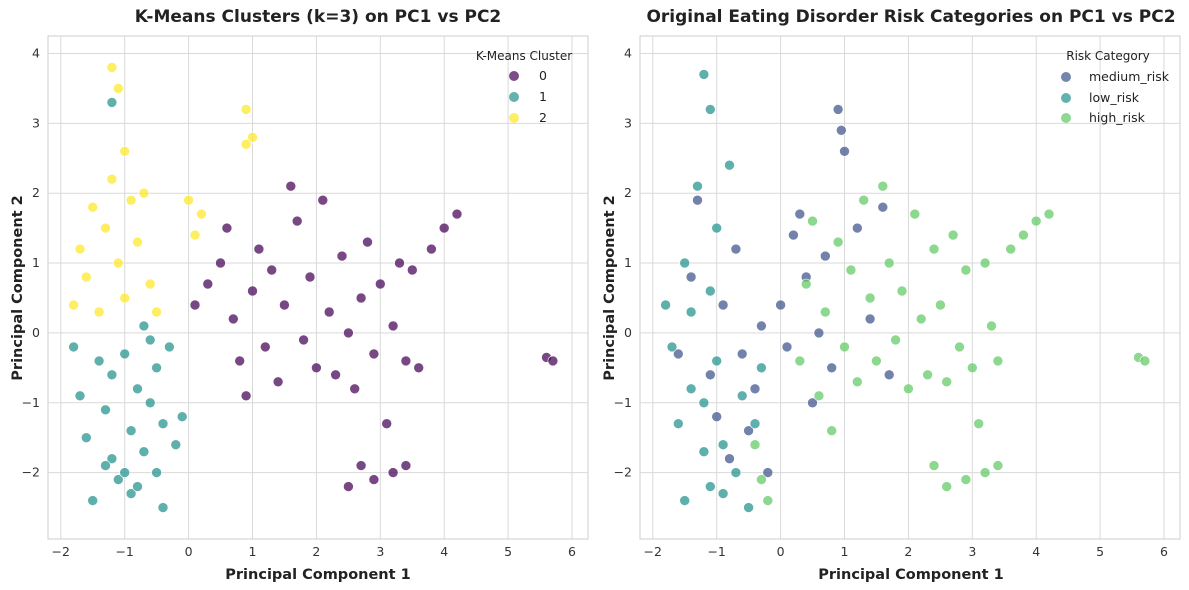  I want to click on y-tick-label: −1, so click(623, 402).